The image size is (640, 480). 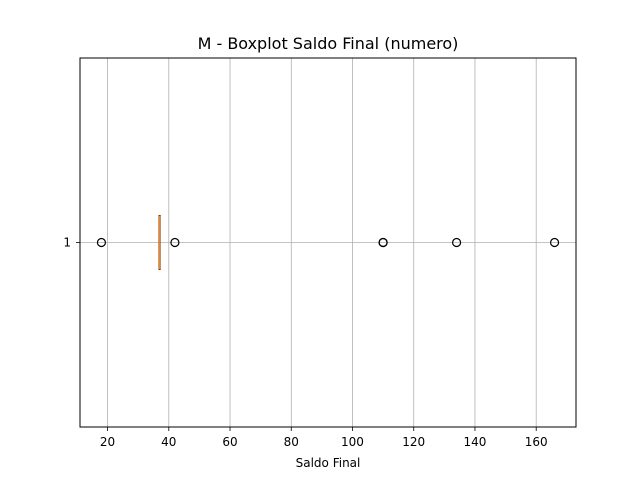 I want to click on chart-title: M - Boxplot Saldo Final (numero), so click(x=328, y=43).